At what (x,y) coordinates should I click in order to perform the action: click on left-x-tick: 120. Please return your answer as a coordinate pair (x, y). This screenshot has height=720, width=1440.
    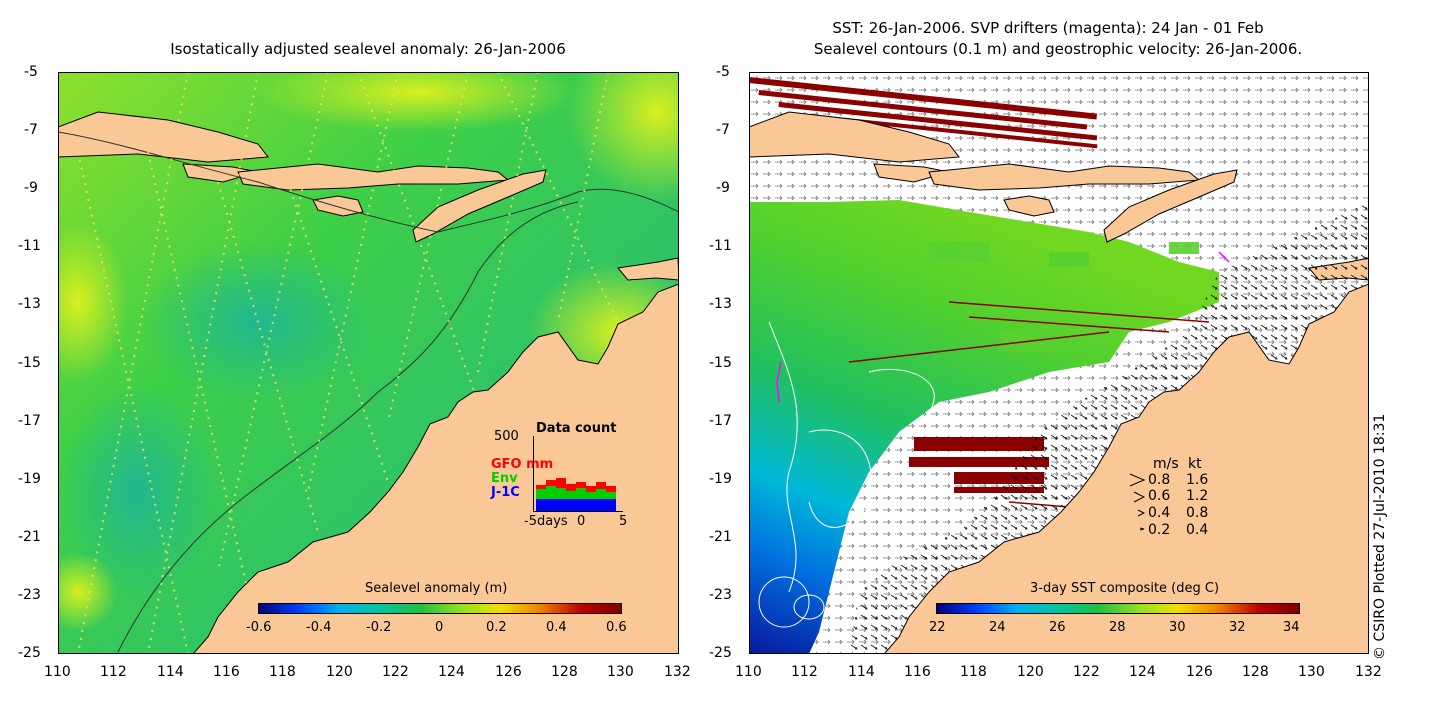
    Looking at the image, I should click on (339, 672).